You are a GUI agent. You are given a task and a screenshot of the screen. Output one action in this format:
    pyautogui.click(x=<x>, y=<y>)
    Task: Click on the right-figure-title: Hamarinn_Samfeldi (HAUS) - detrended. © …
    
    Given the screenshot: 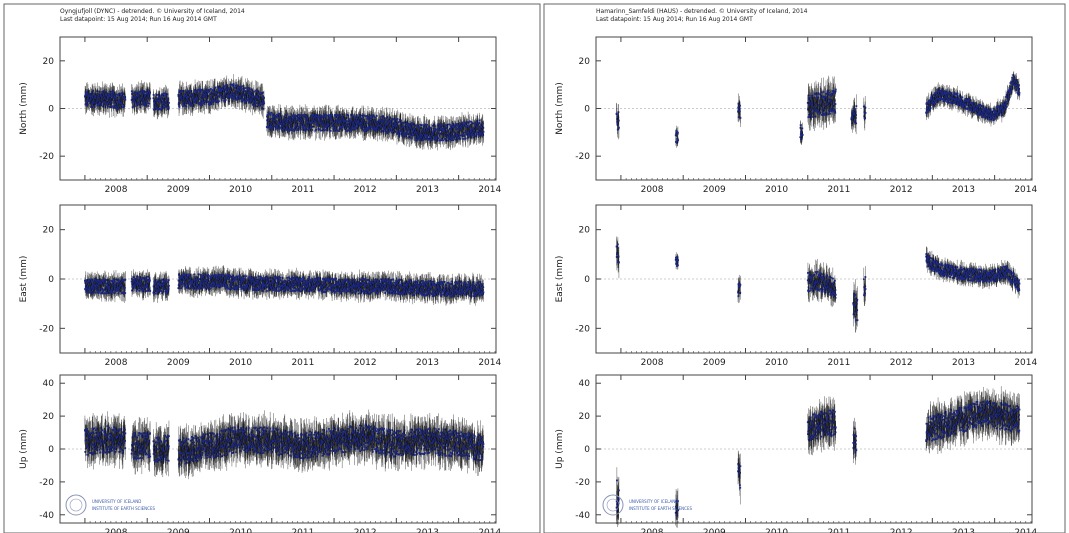 What is the action you would take?
    pyautogui.click(x=702, y=11)
    